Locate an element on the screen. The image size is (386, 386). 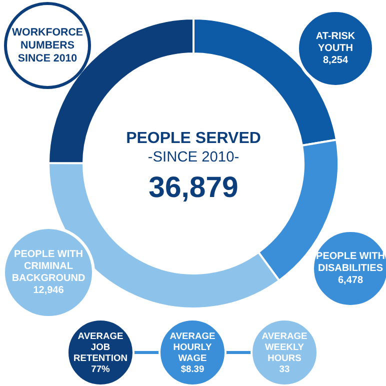
data-label: 6,478 is located at coordinates (351, 280).